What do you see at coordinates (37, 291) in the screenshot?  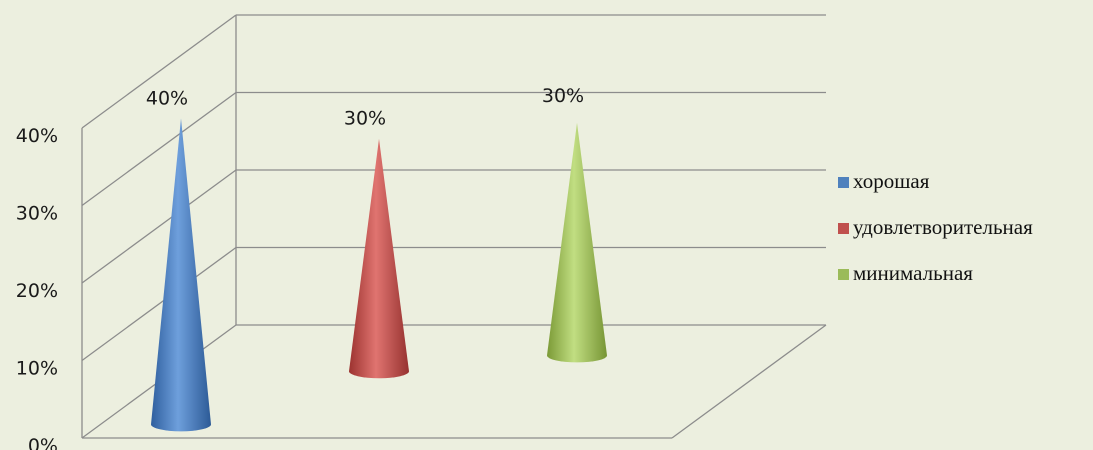 I see `y-tick-label: 20%` at bounding box center [37, 291].